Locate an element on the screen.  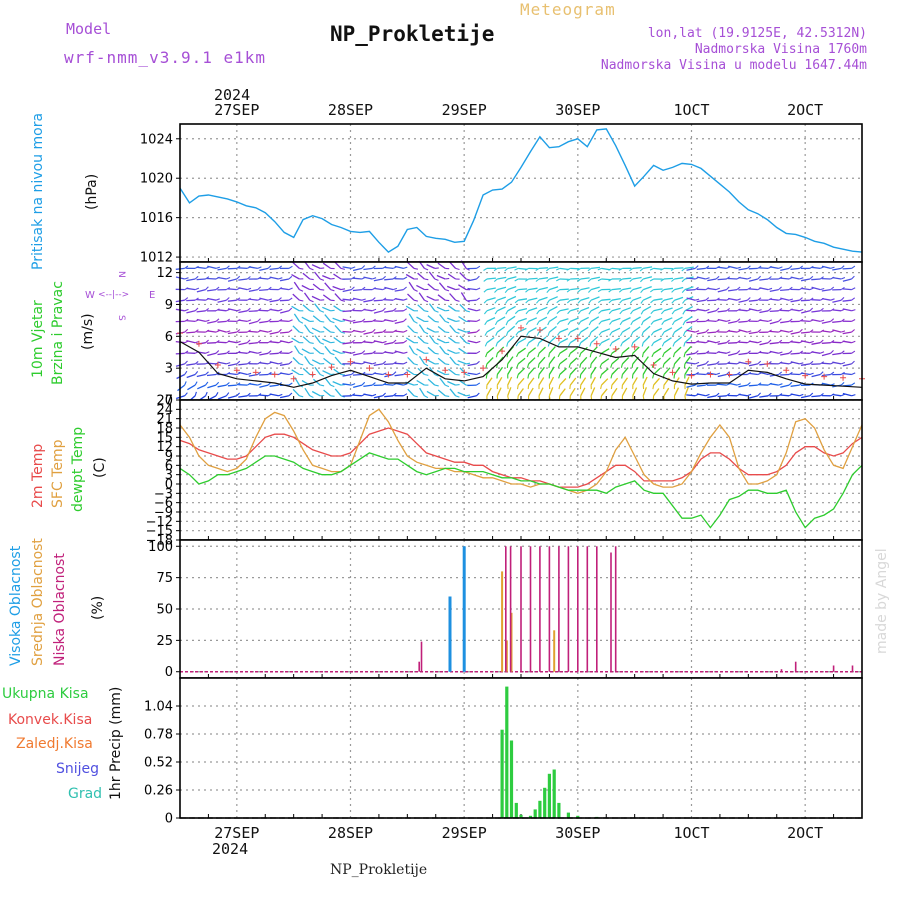
precip-legend-4: Grad is located at coordinates (85, 794).